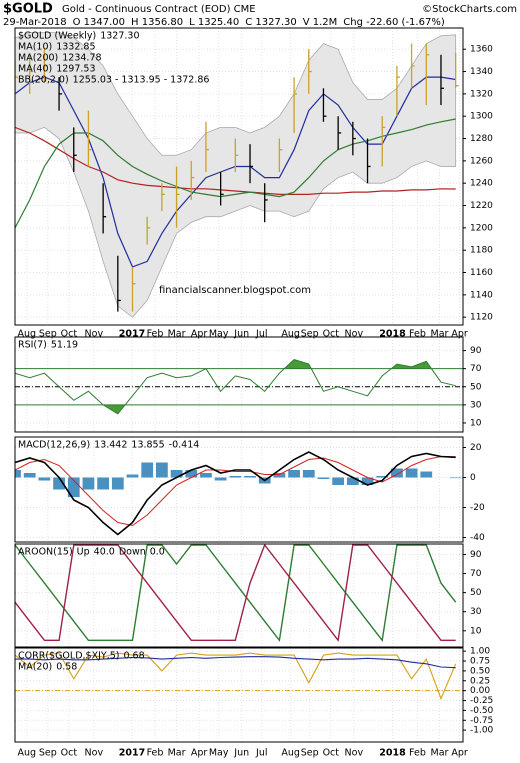 The width and height of the screenshot is (520, 763). I want to click on x-tick-label: Nov, so click(94, 334).